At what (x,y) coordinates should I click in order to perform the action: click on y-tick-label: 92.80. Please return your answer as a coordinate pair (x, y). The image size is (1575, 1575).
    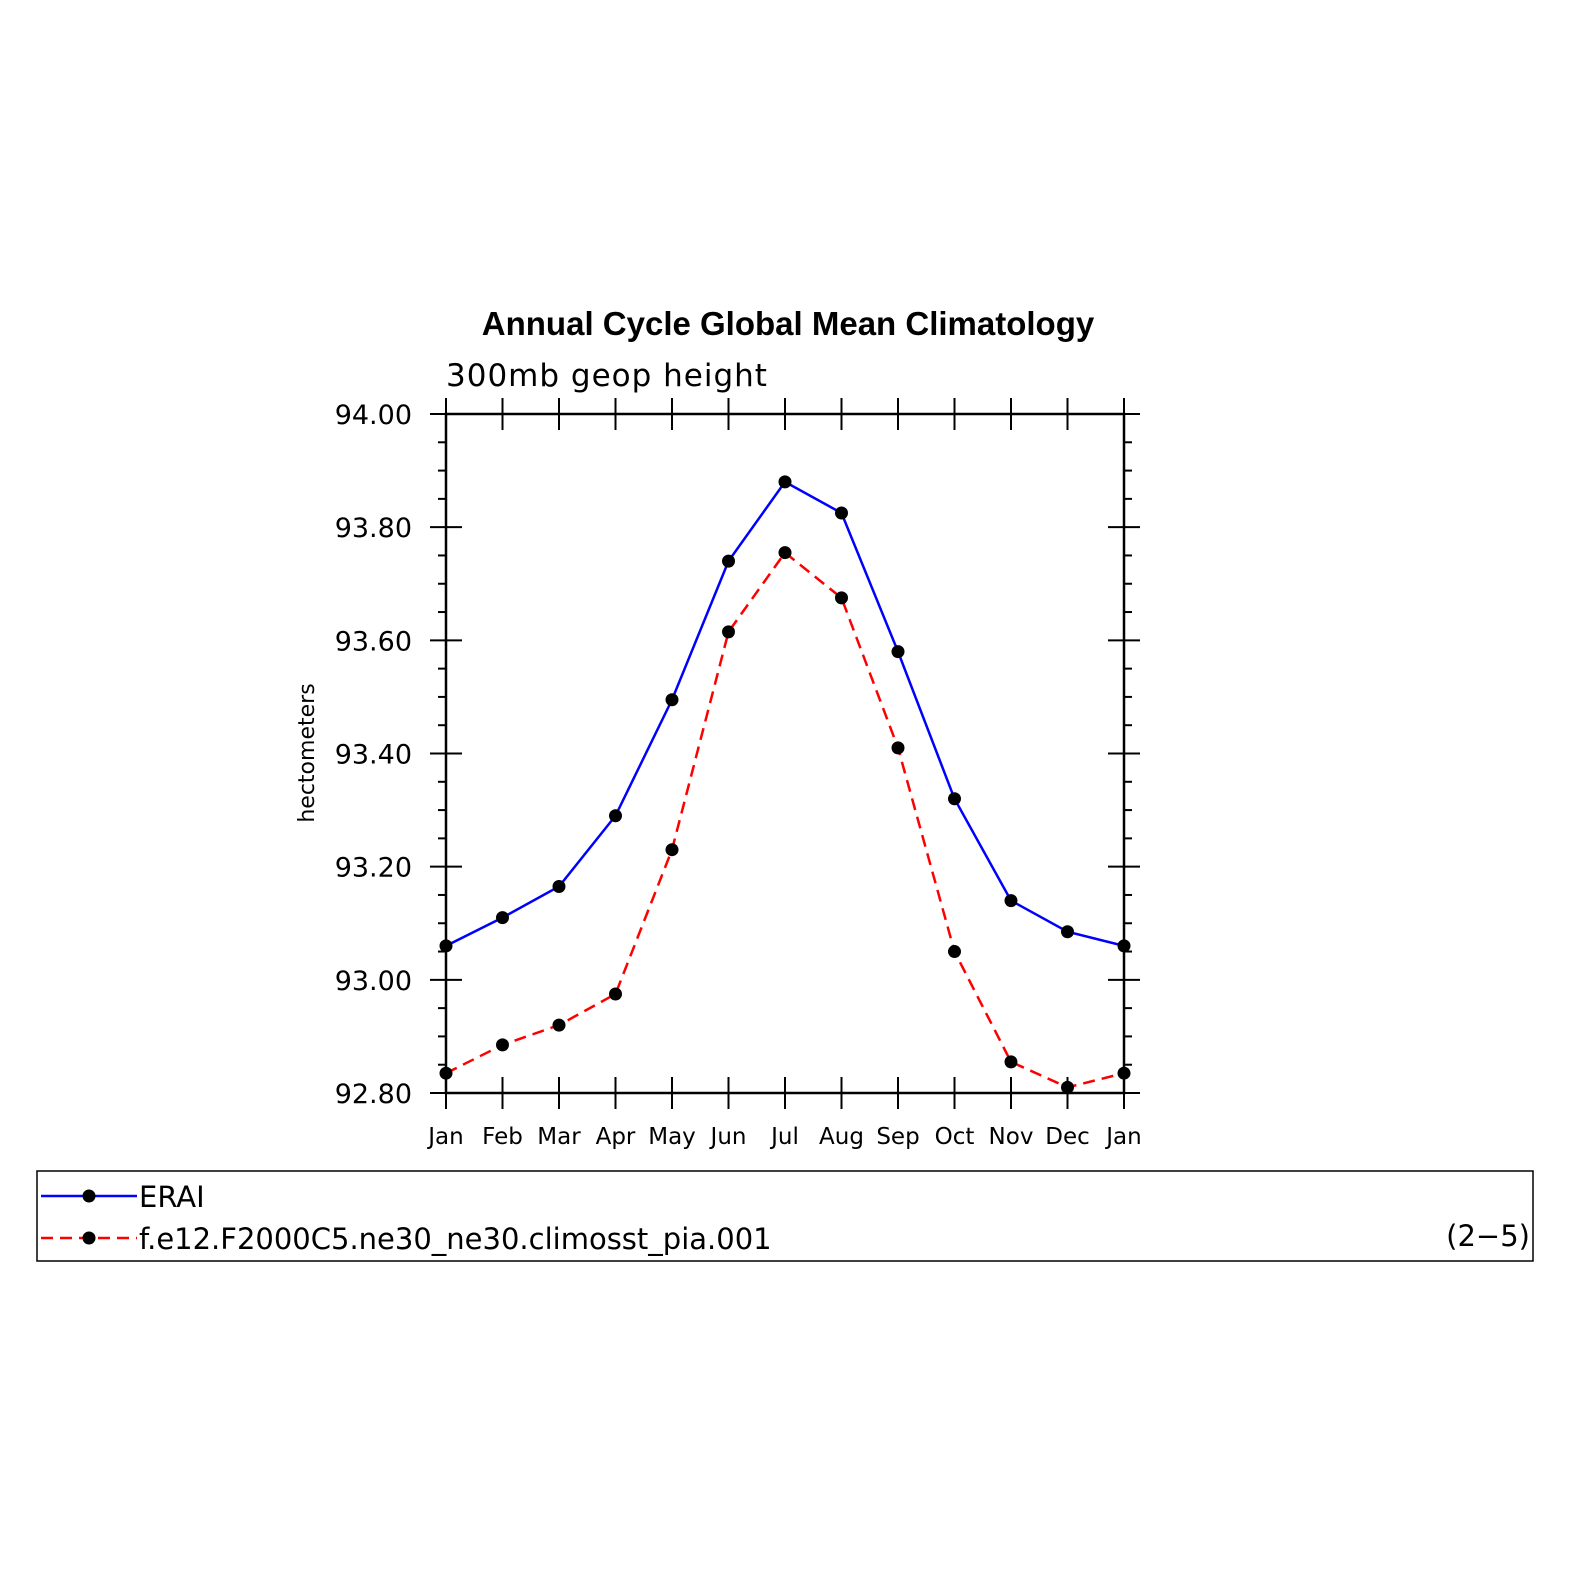
    Looking at the image, I should click on (373, 1094).